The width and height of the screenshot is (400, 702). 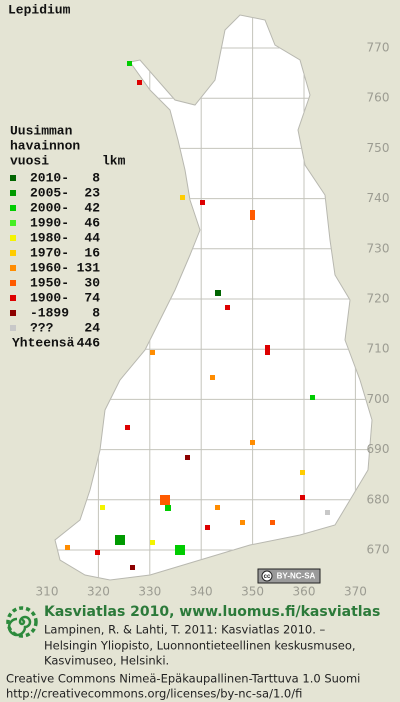 I want to click on legend-count: 23, so click(x=92, y=192).